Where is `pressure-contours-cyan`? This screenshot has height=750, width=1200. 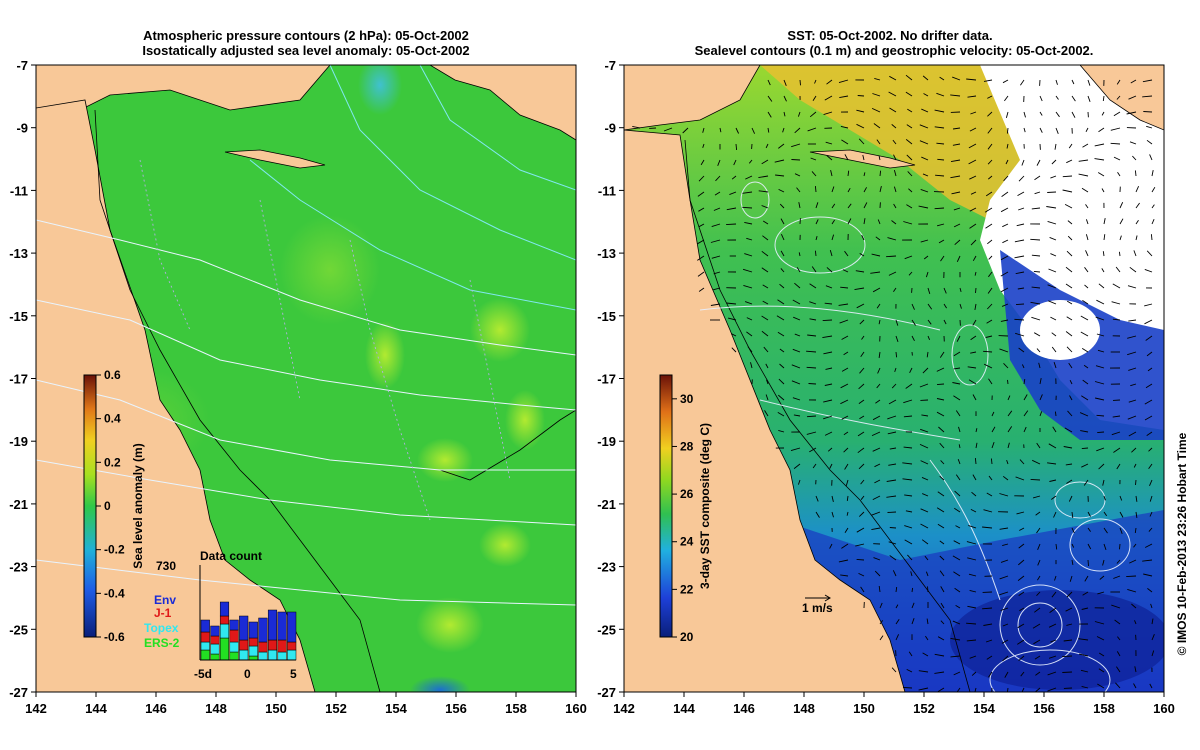
pressure-contours-cyan is located at coordinates (412, 188).